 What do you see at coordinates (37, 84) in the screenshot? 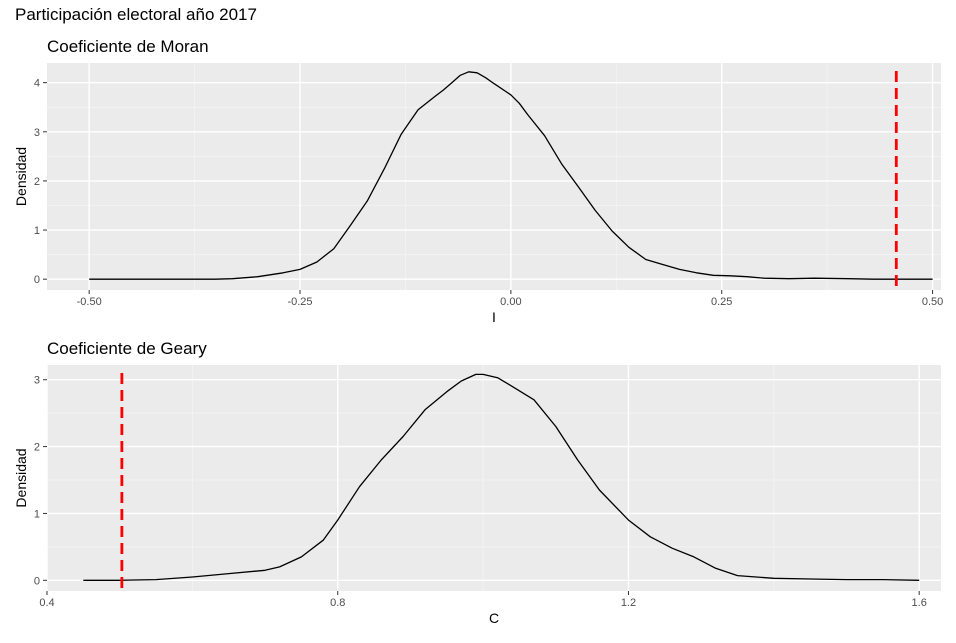
I see `y-tick-label: 4` at bounding box center [37, 84].